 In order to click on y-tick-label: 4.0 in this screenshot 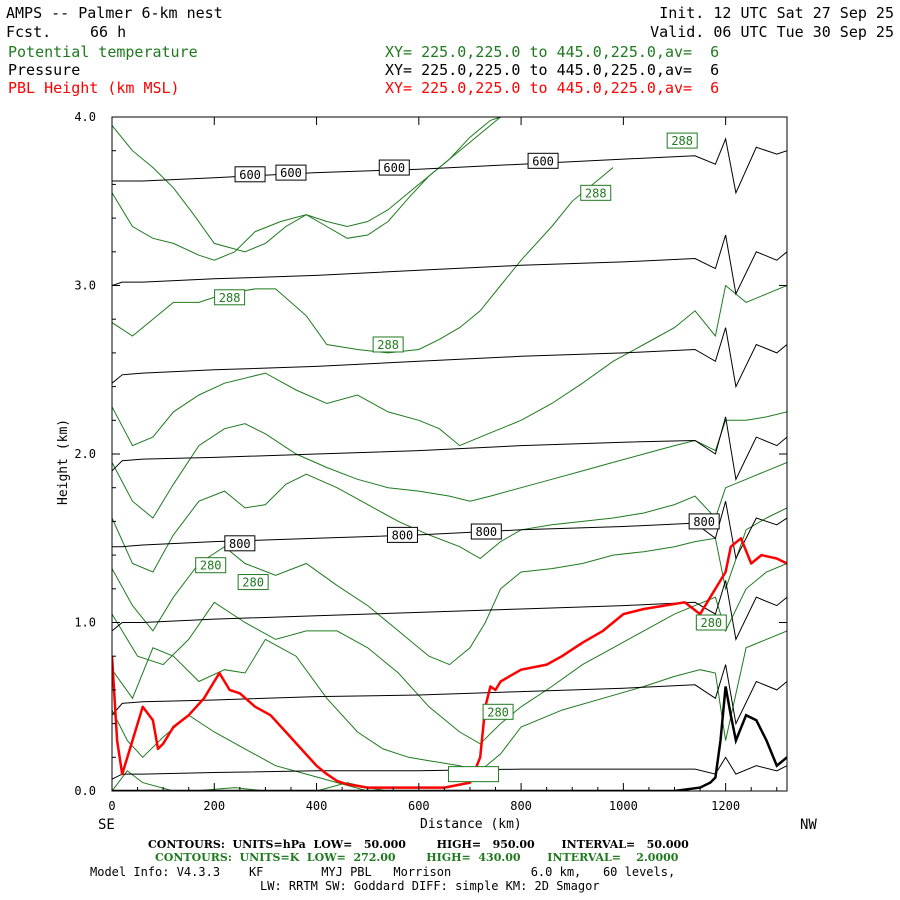, I will do `click(85, 117)`.